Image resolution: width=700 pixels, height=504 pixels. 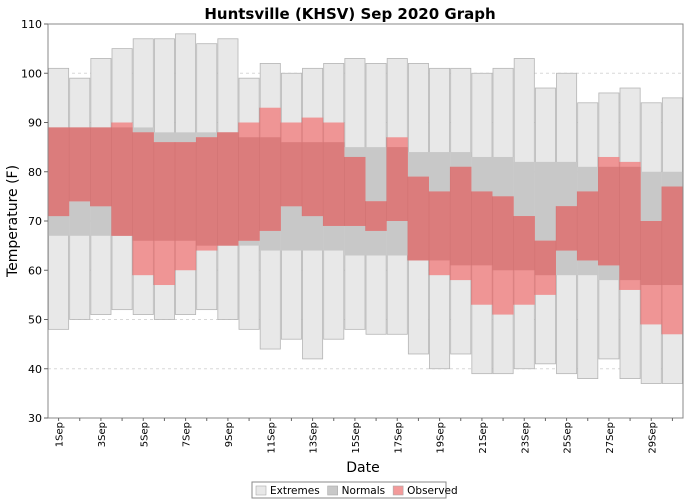 I want to click on x-tick-label: 13Sep, so click(x=314, y=438).